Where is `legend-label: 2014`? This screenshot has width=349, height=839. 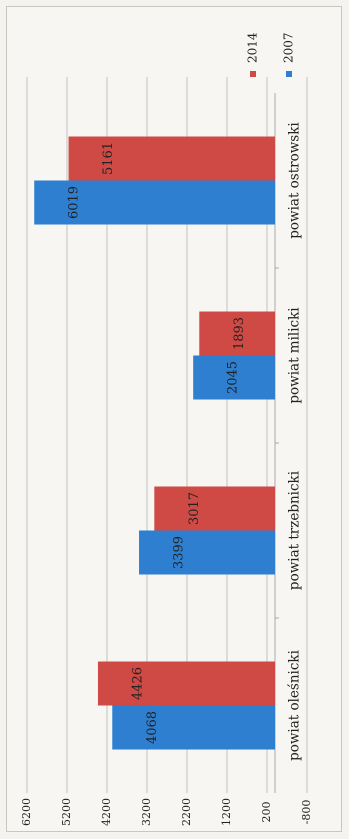 legend-label: 2014 is located at coordinates (253, 47).